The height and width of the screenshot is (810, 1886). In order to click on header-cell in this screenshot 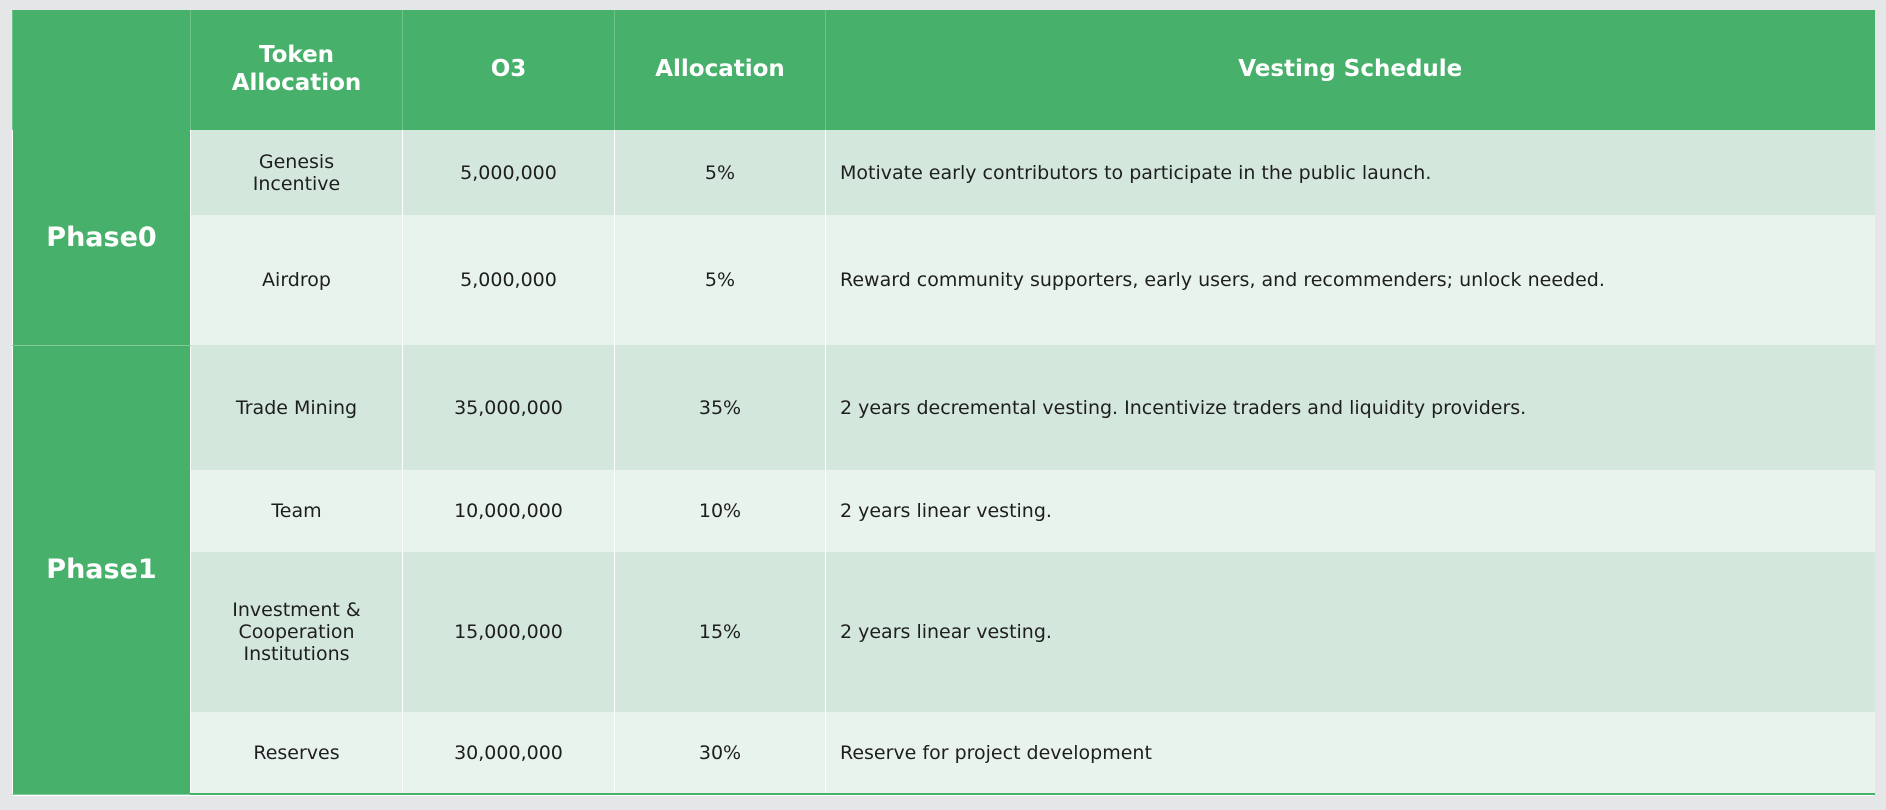, I will do `click(101, 70)`.